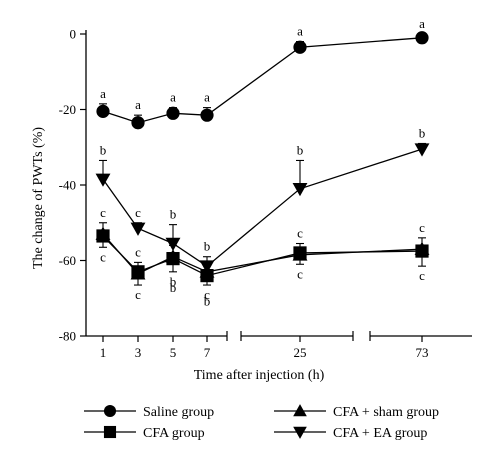  I want to click on y-tick-label: -20, so click(67, 109).